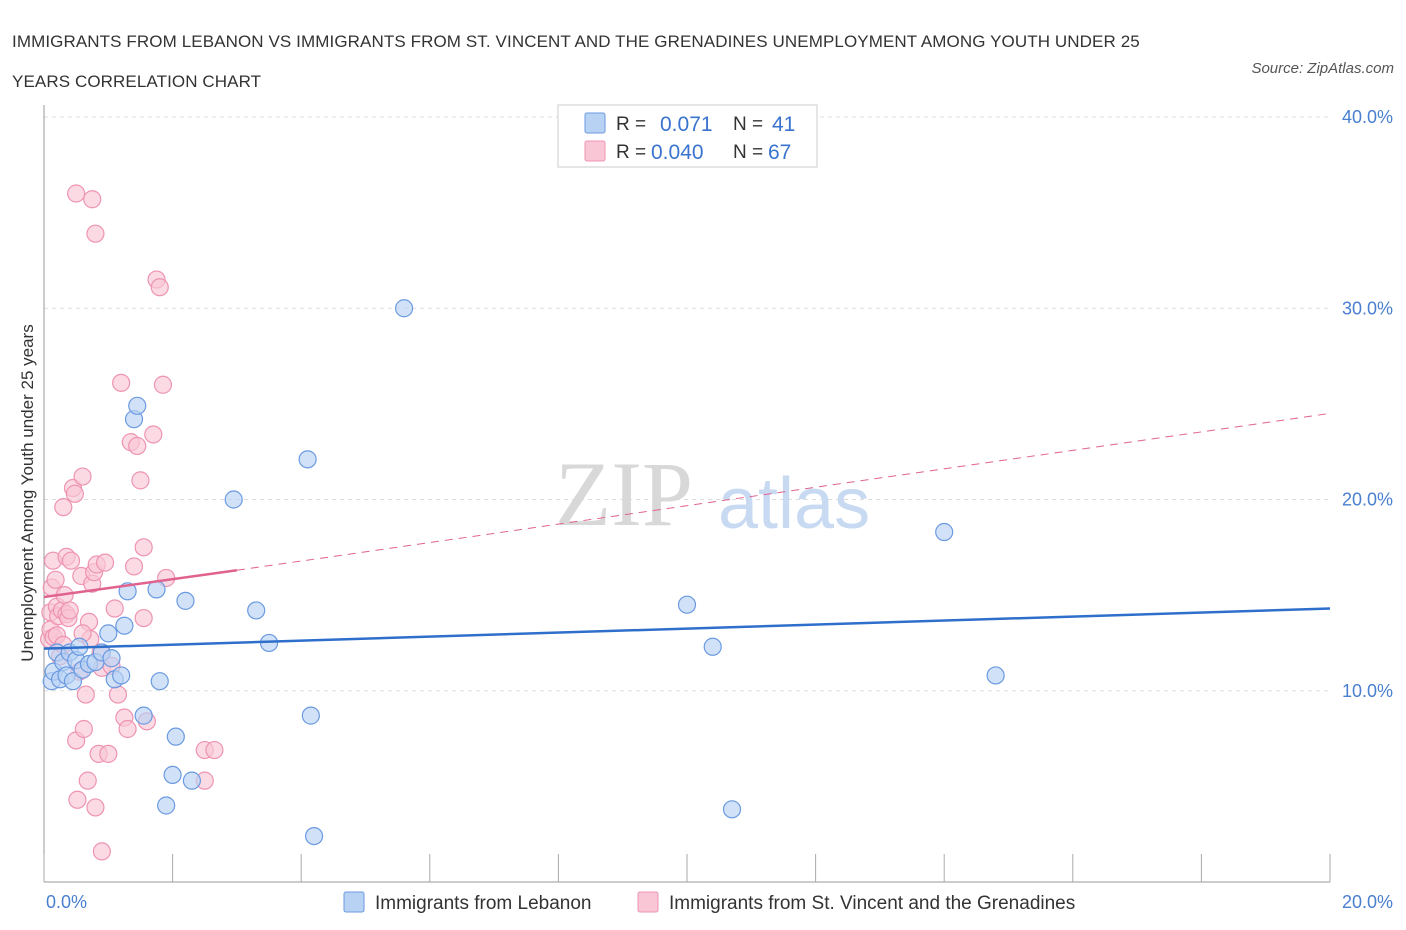 This screenshot has height=930, width=1406. What do you see at coordinates (595, 151) in the screenshot?
I see `stats-swatch-stvincent` at bounding box center [595, 151].